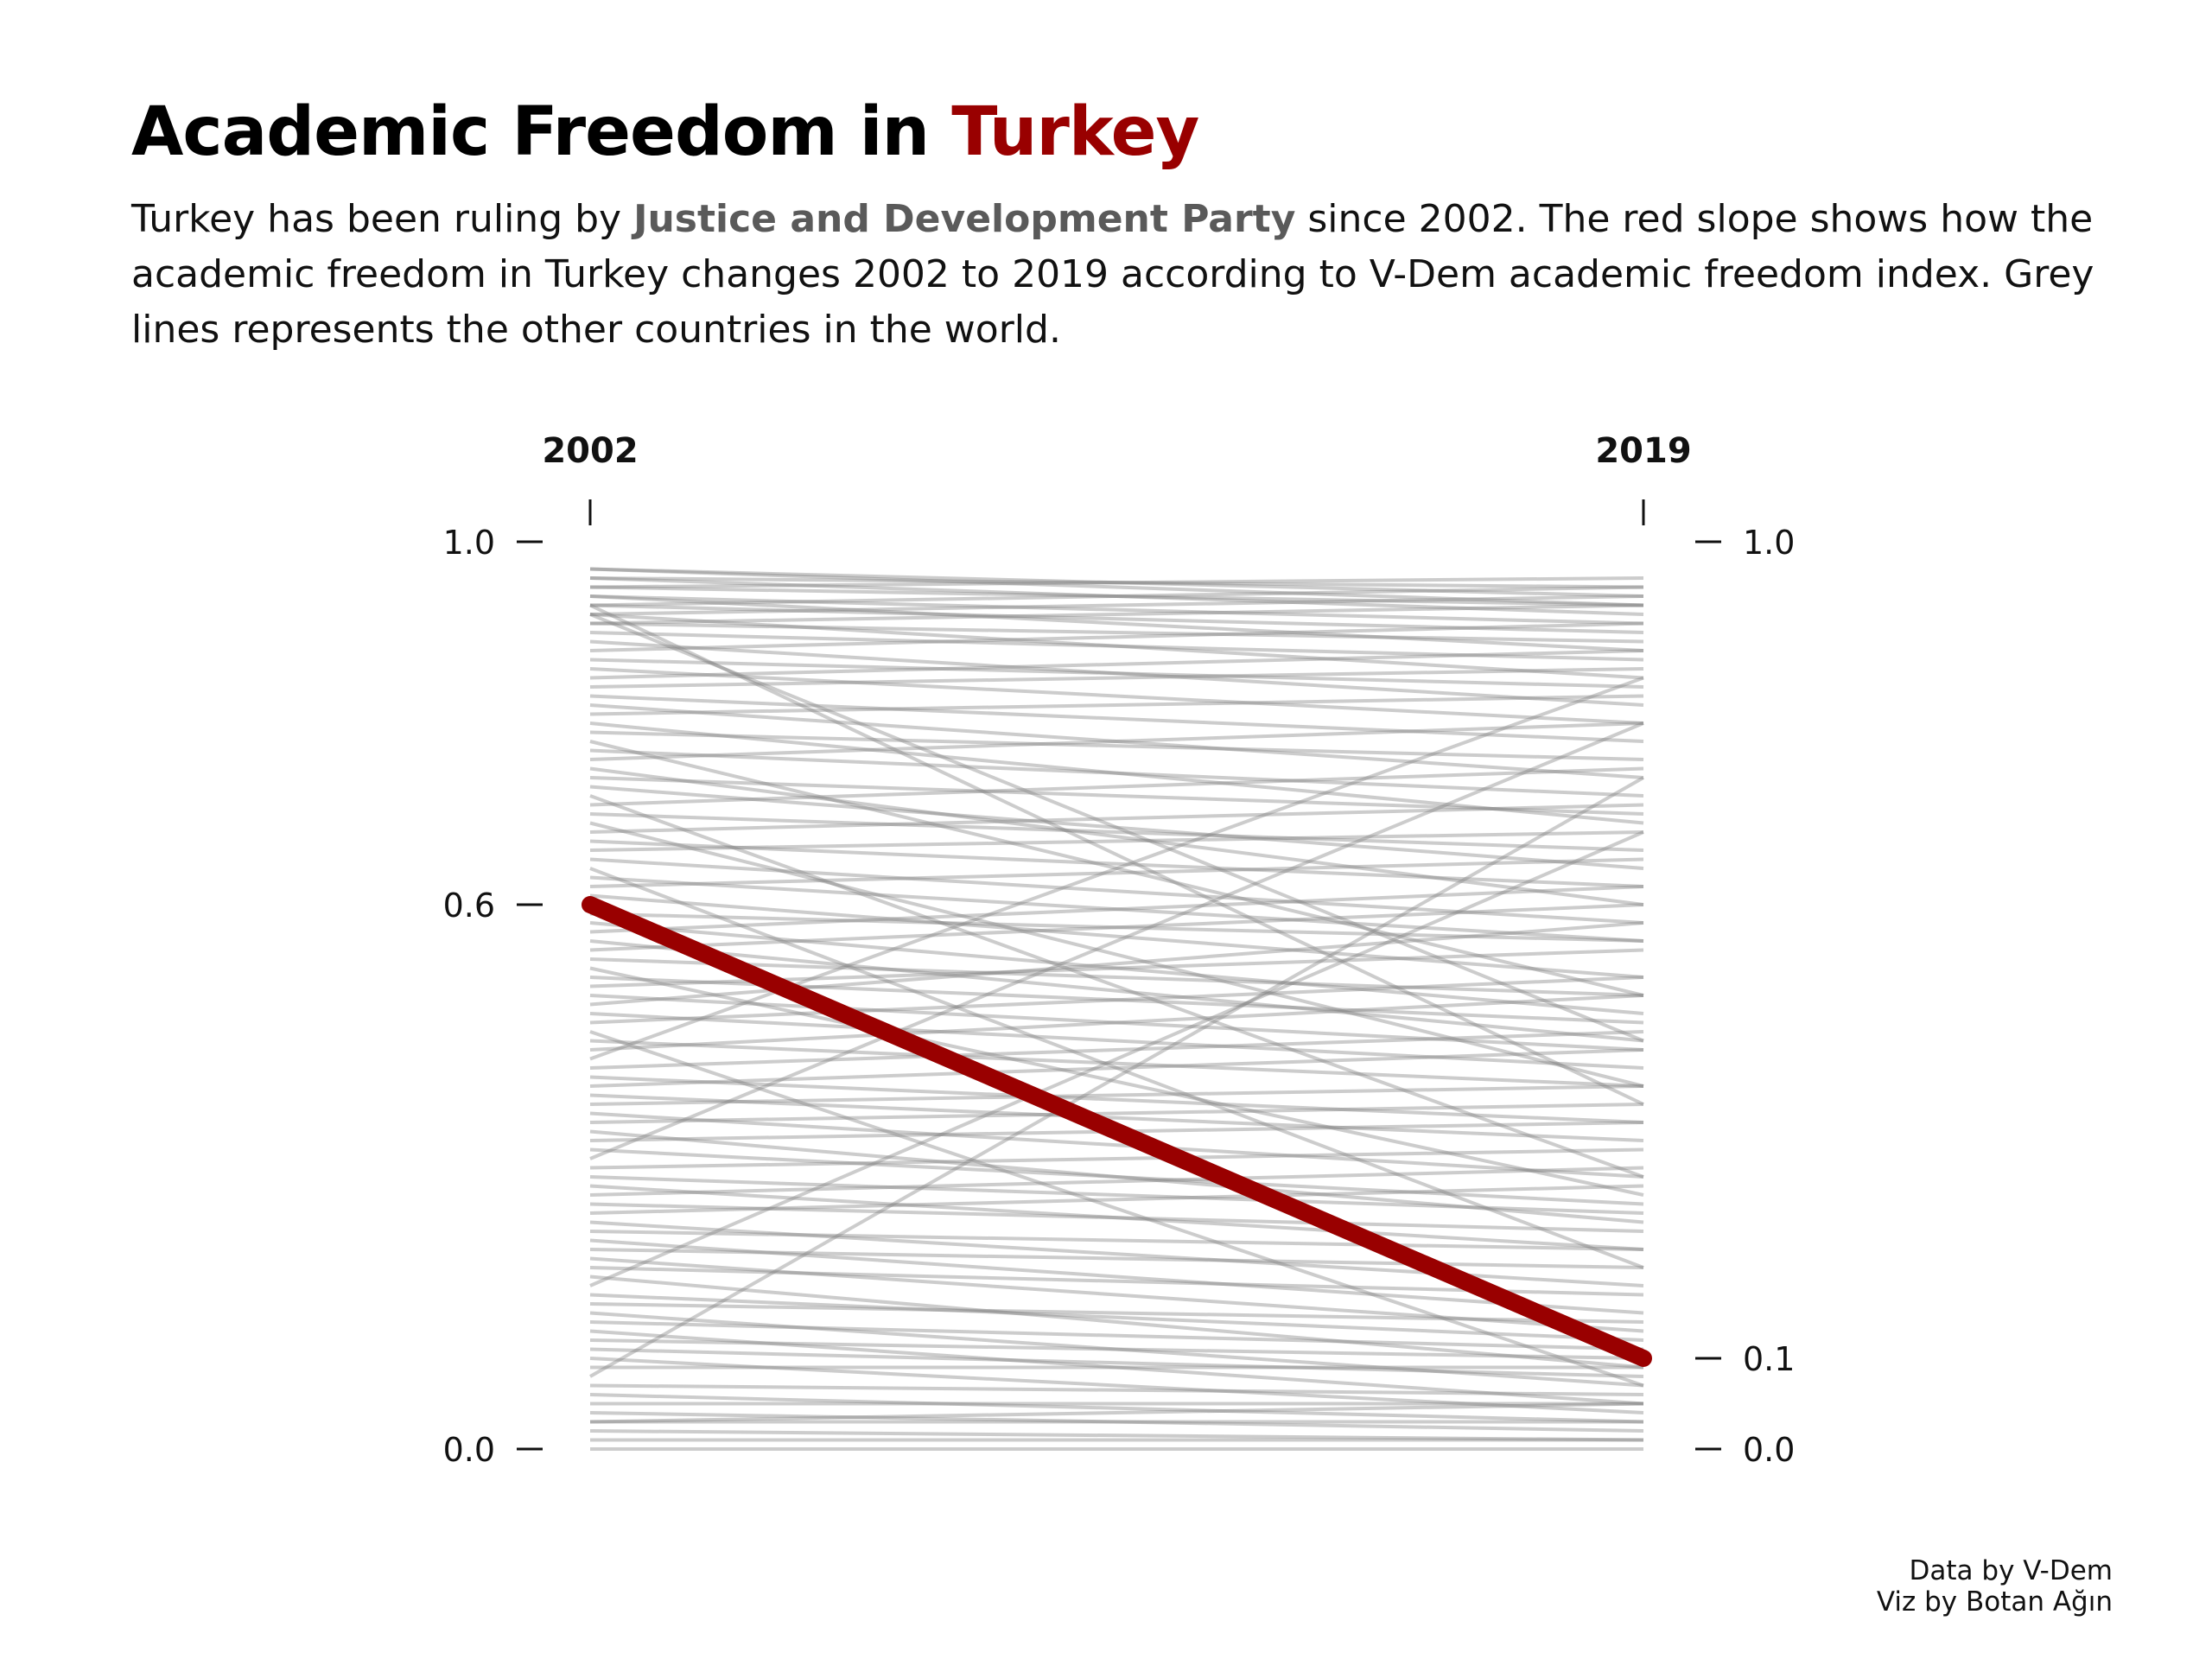 Image resolution: width=2212 pixels, height=1659 pixels. Describe the element at coordinates (382, 219) in the screenshot. I see `subtitle-before: Turkey has been ruling by` at that location.